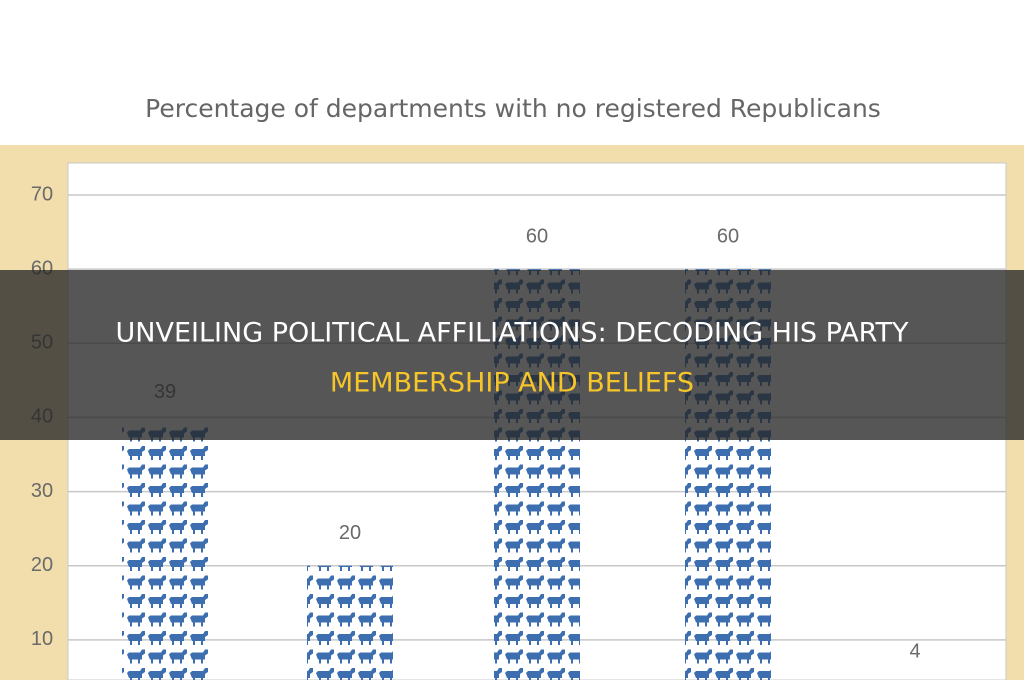 The height and width of the screenshot is (680, 1024). I want to click on banner-line2: Membership And Beliefs, so click(512, 383).